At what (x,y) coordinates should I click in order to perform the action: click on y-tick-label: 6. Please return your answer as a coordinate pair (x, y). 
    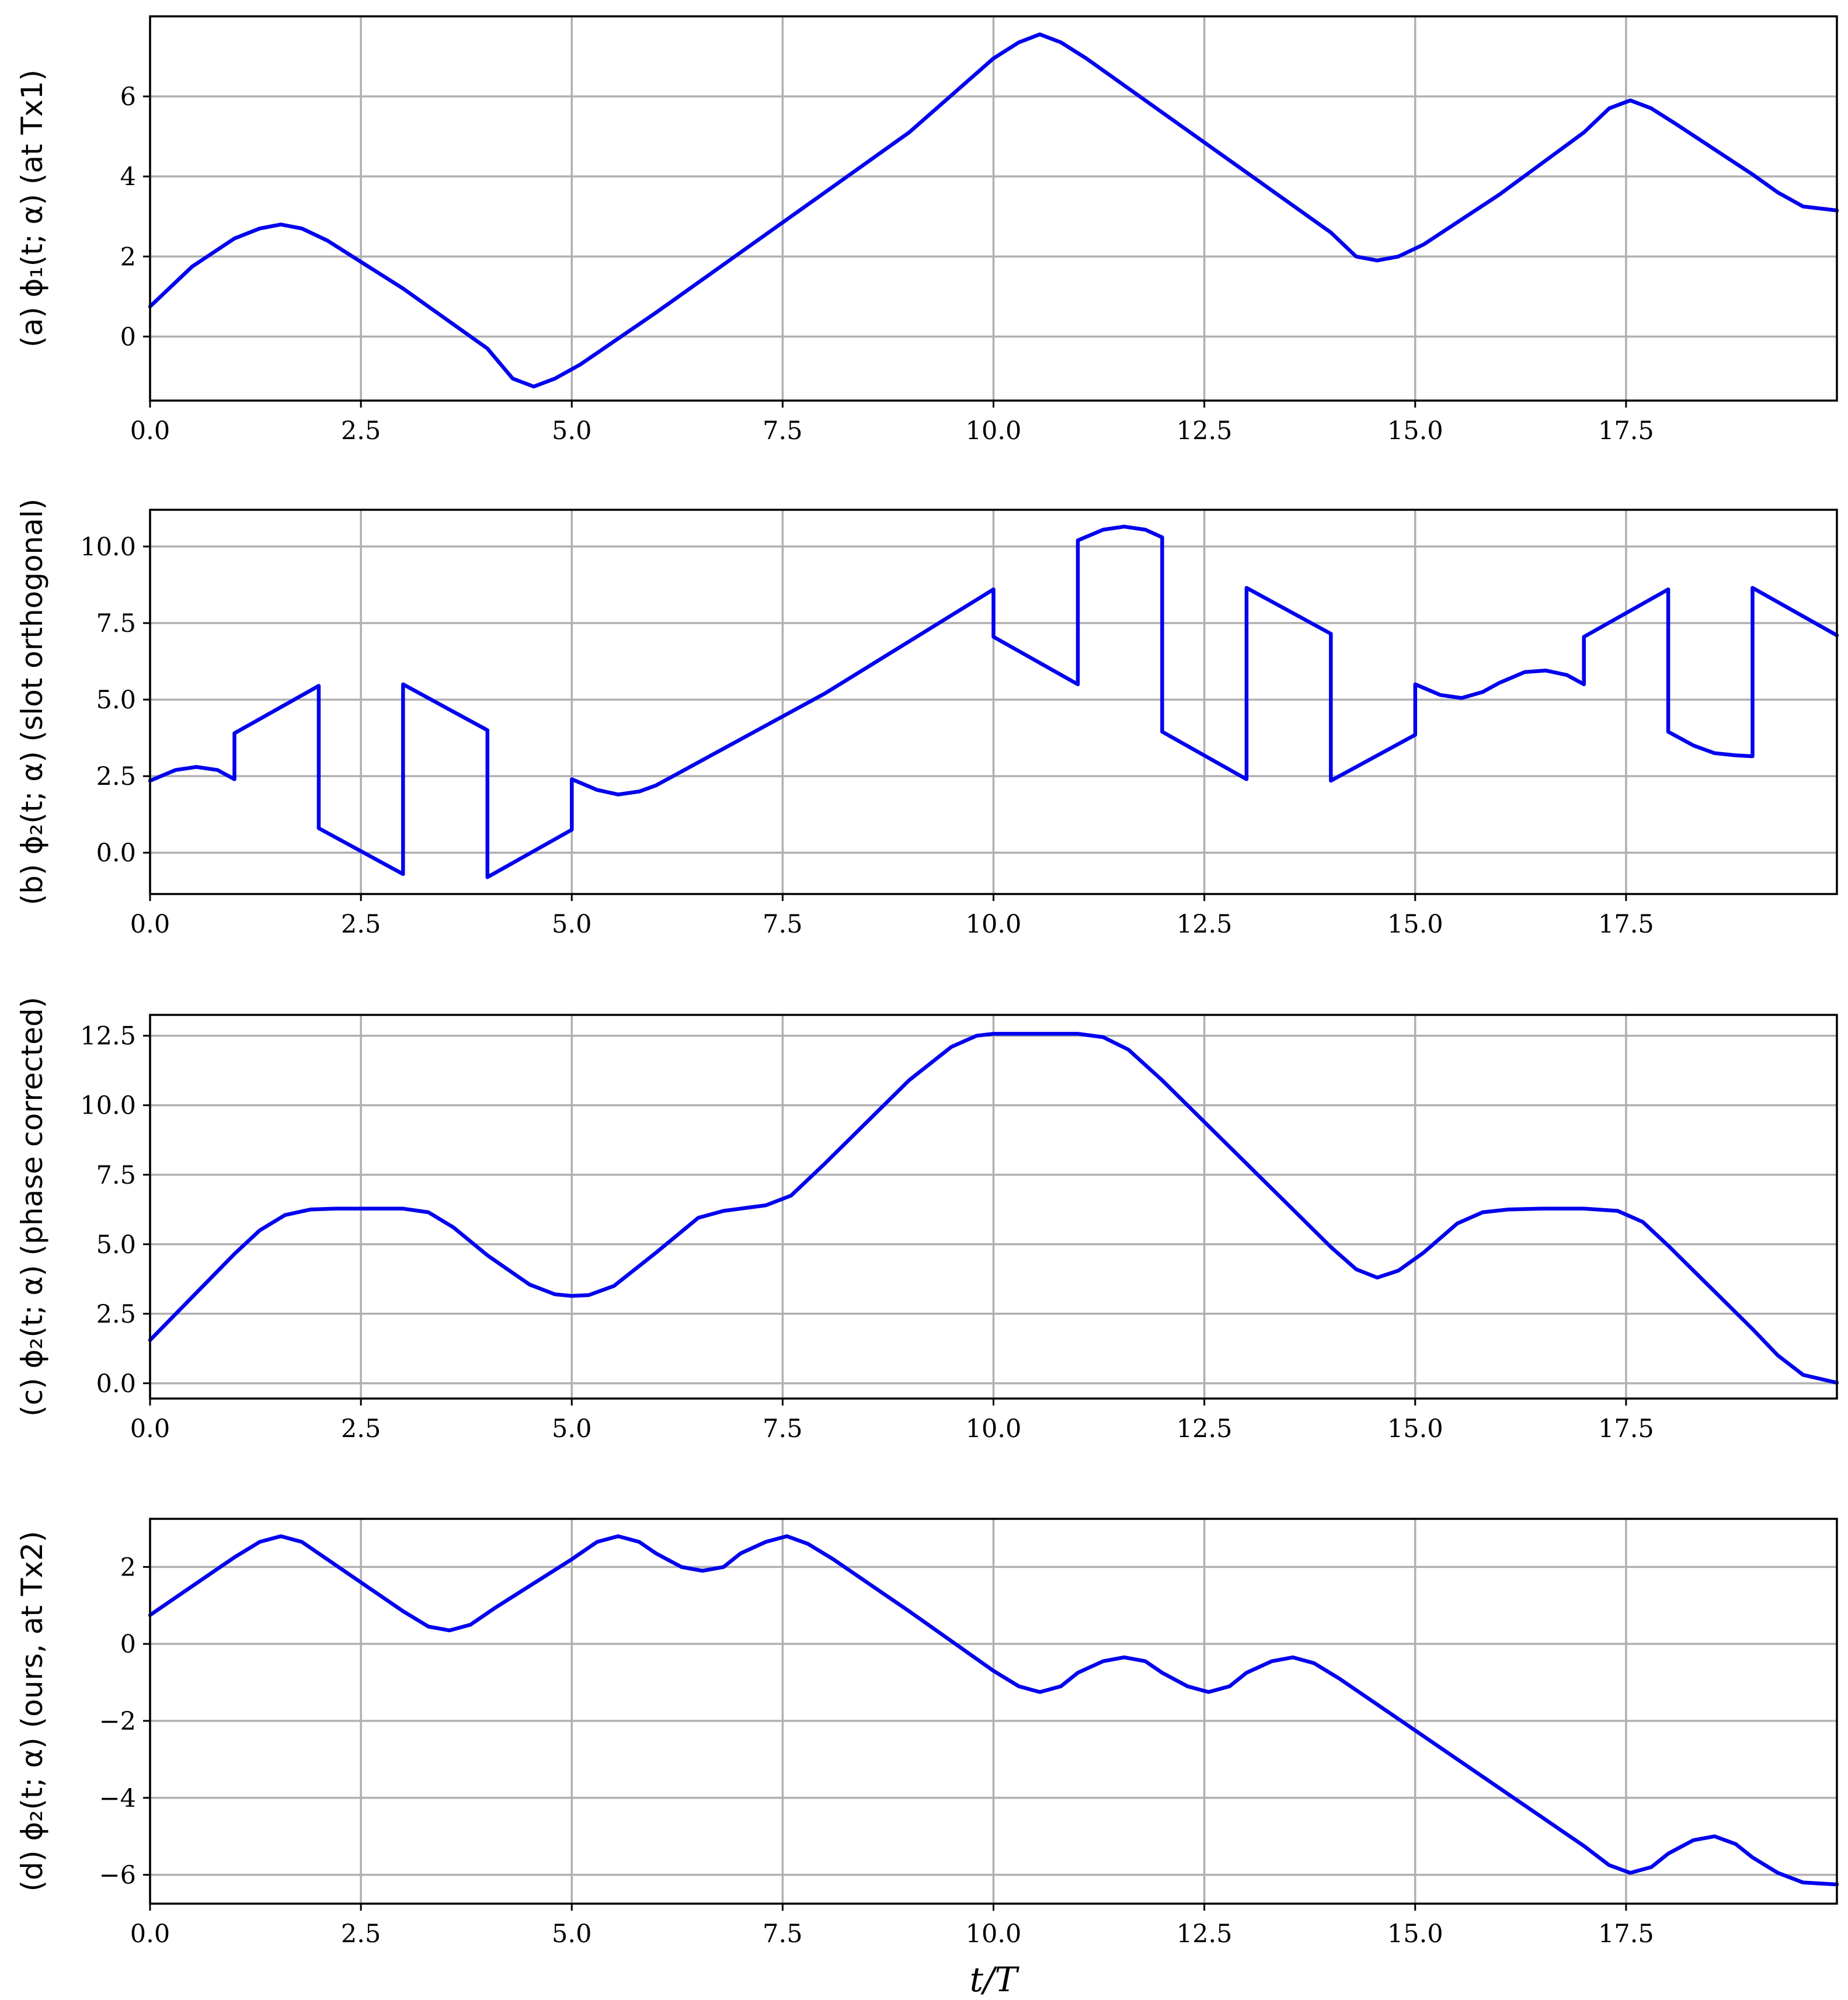
    Looking at the image, I should click on (128, 97).